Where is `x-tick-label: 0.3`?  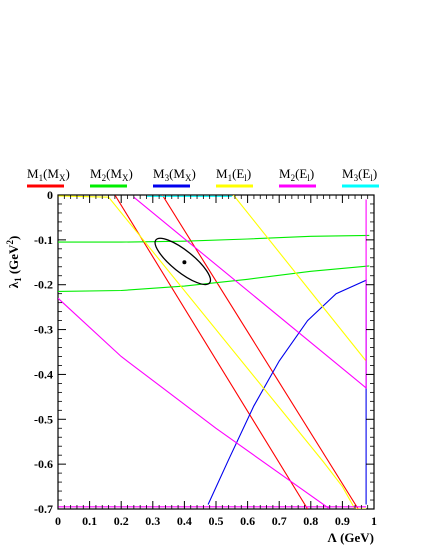 x-tick-label: 0.3 is located at coordinates (152, 521).